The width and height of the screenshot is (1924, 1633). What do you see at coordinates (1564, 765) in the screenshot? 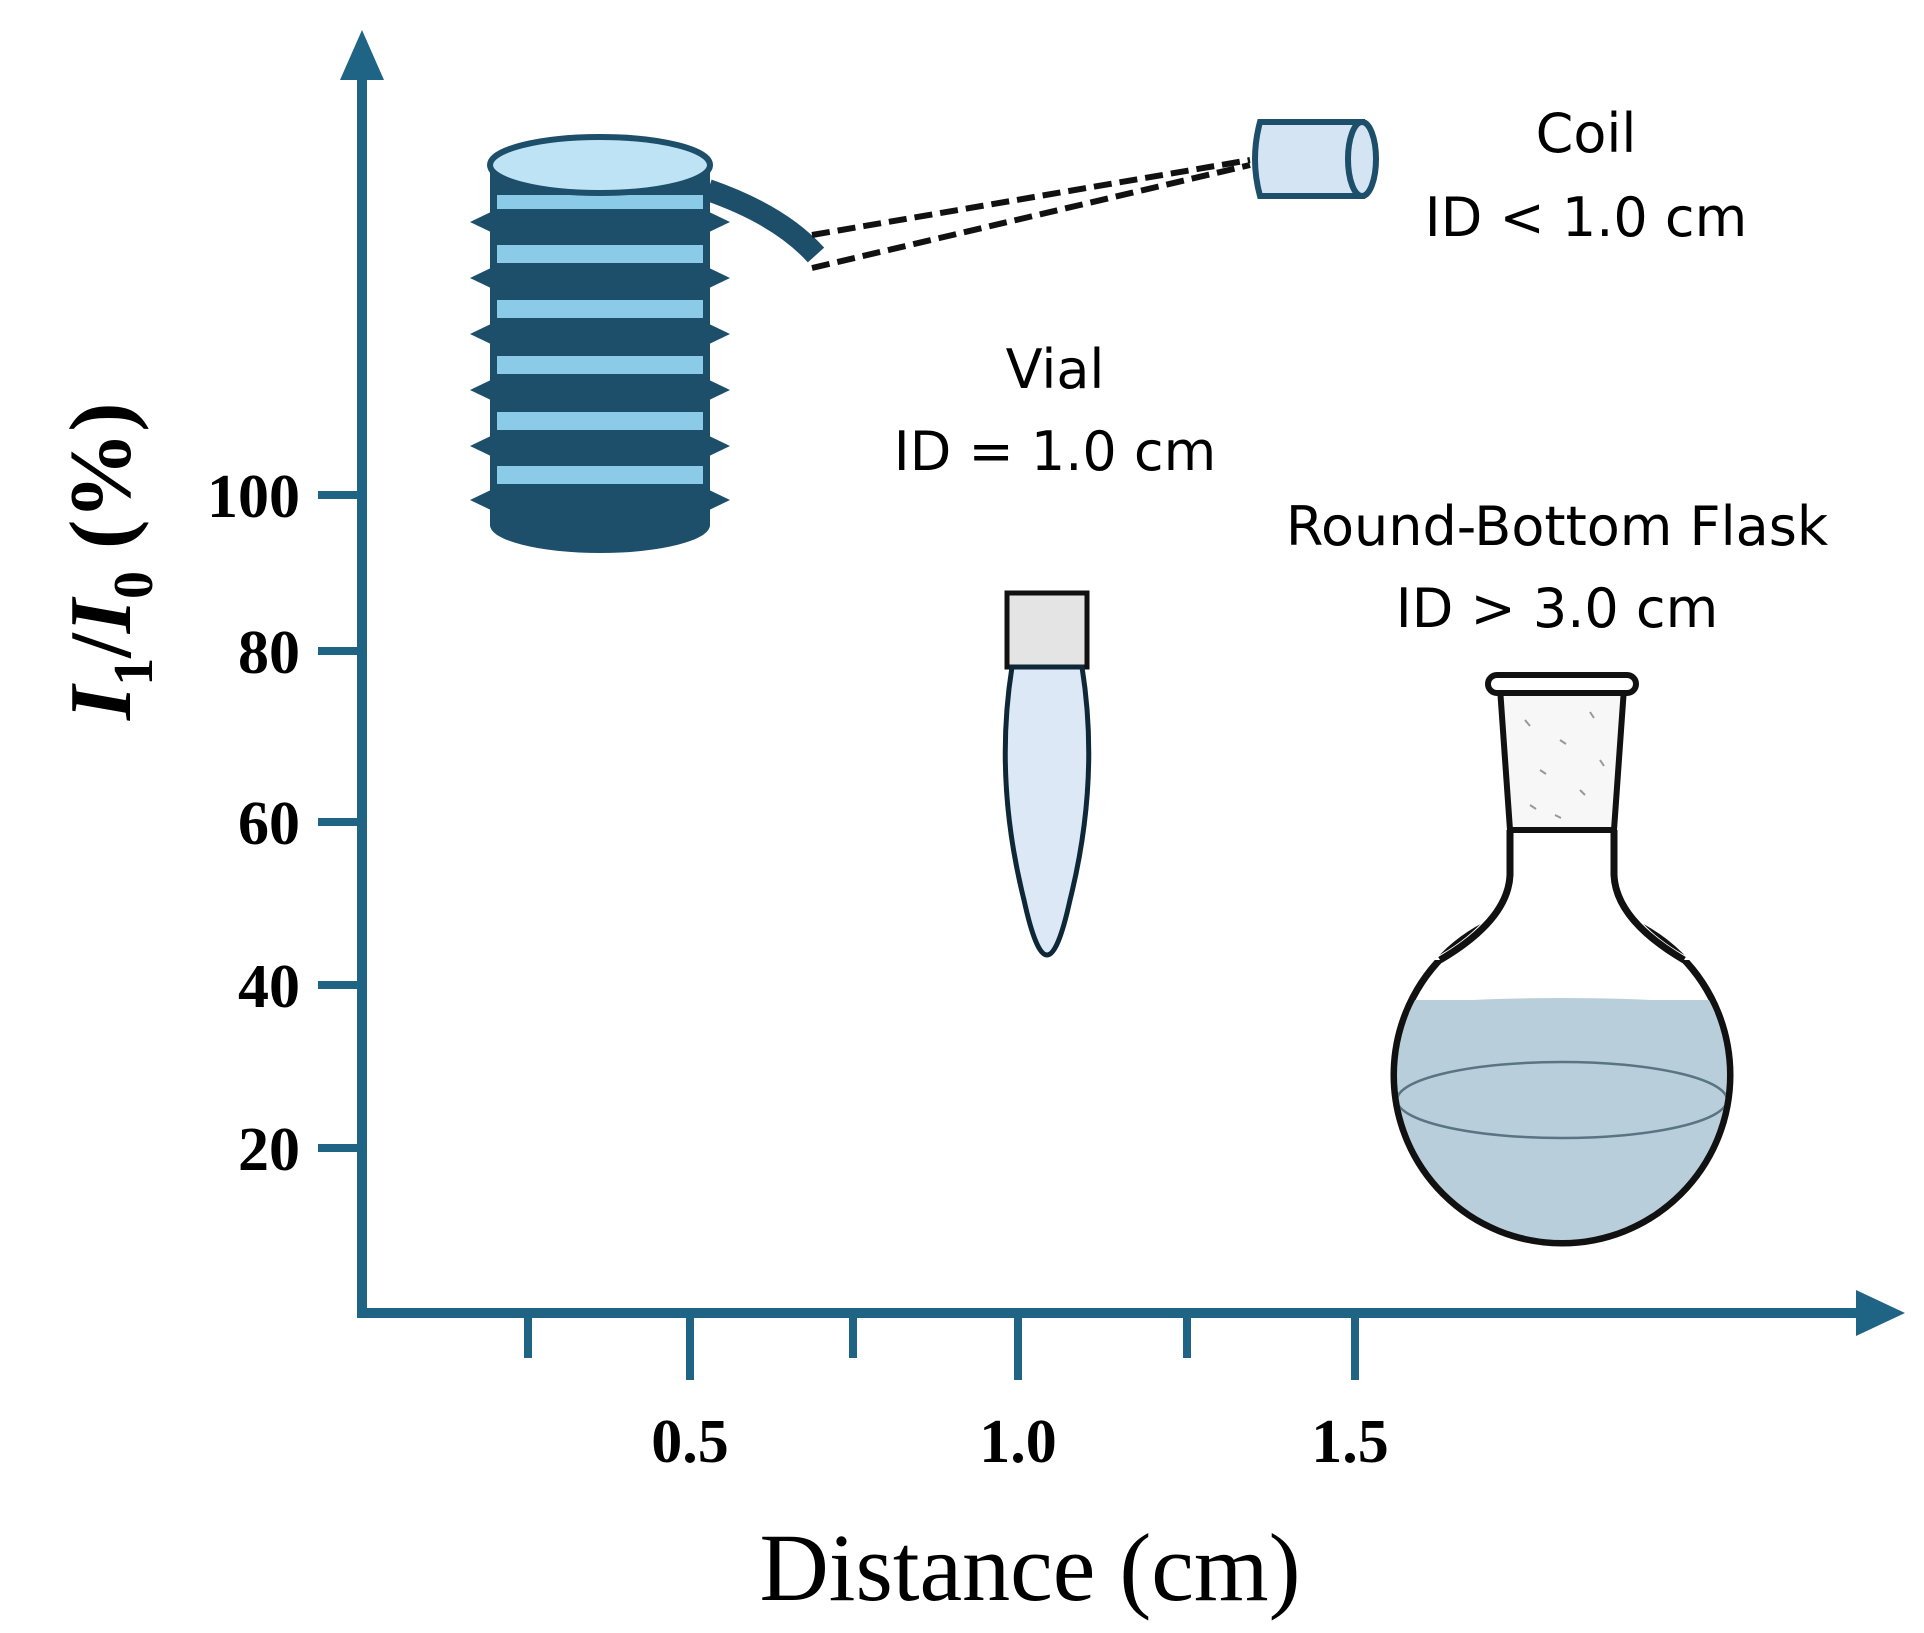
I see `flask-joint-texture` at bounding box center [1564, 765].